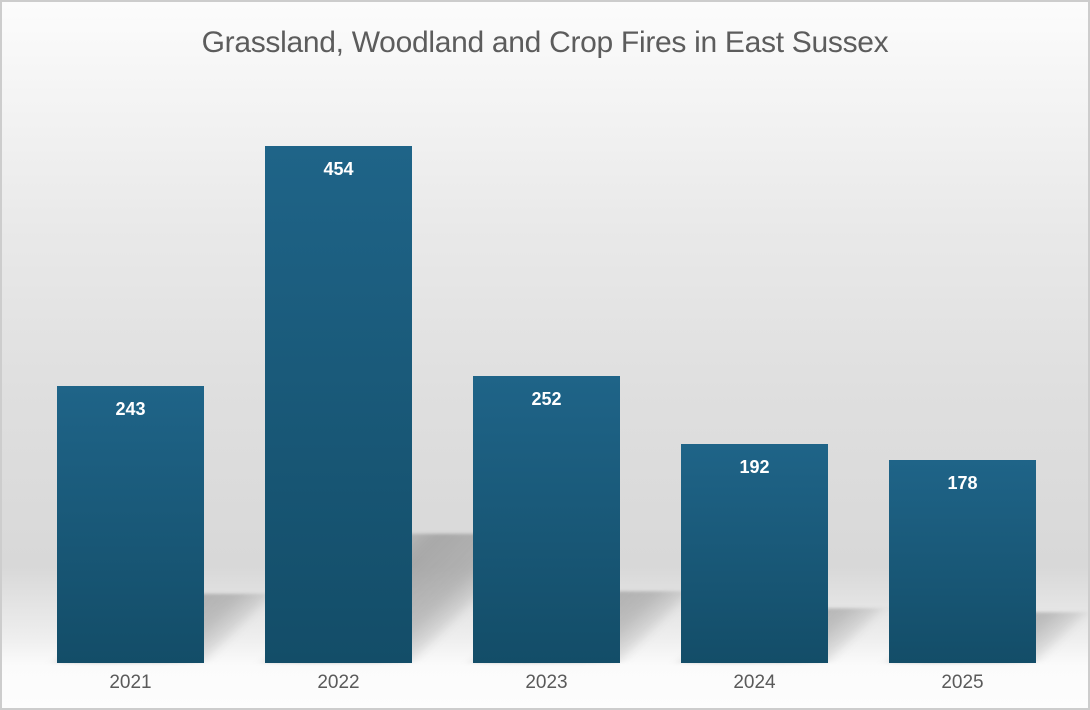  What do you see at coordinates (338, 169) in the screenshot?
I see `bar-value-label: 454` at bounding box center [338, 169].